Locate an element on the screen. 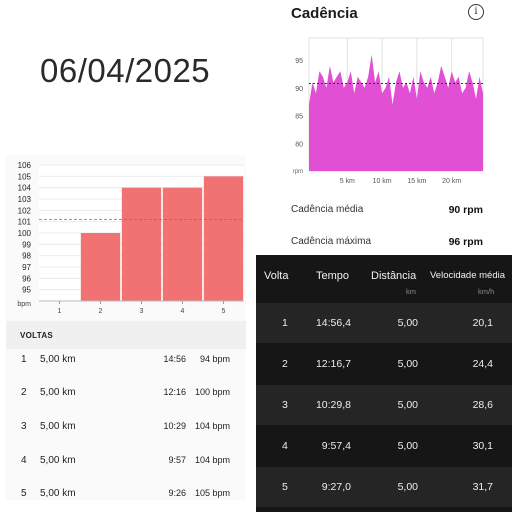  cadence-average-row: Cadência média 90 rpm is located at coordinates (387, 210).